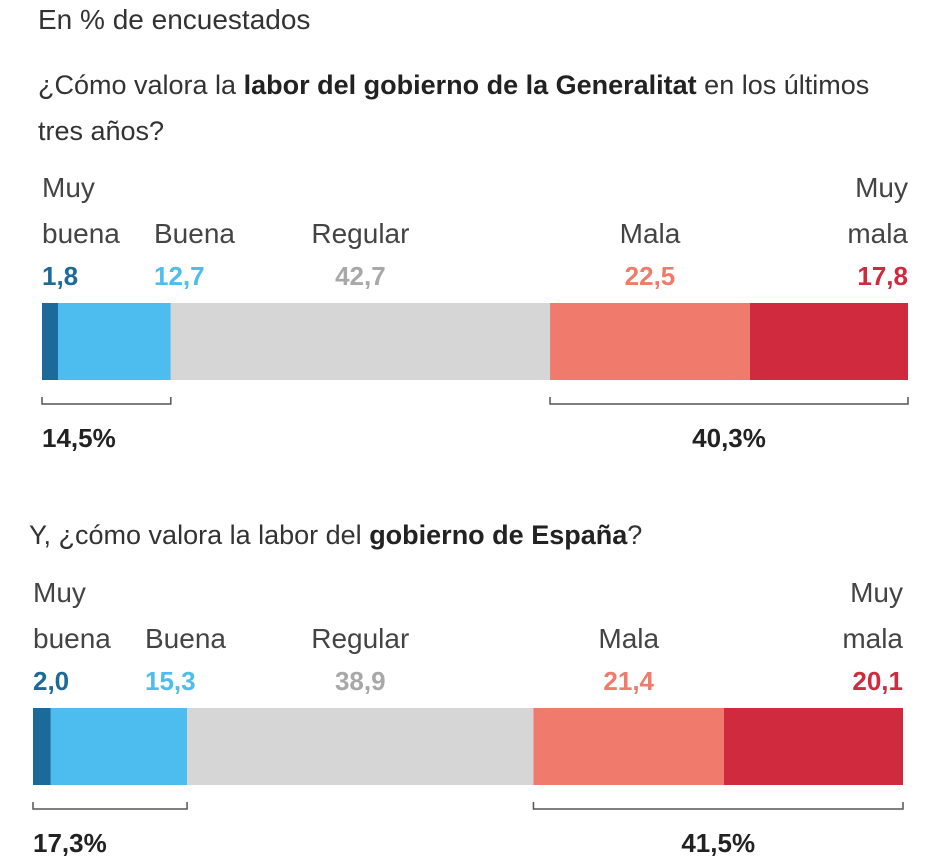 Image resolution: width=942 pixels, height=864 pixels. What do you see at coordinates (179, 276) in the screenshot?
I see `value-label: 12,7` at bounding box center [179, 276].